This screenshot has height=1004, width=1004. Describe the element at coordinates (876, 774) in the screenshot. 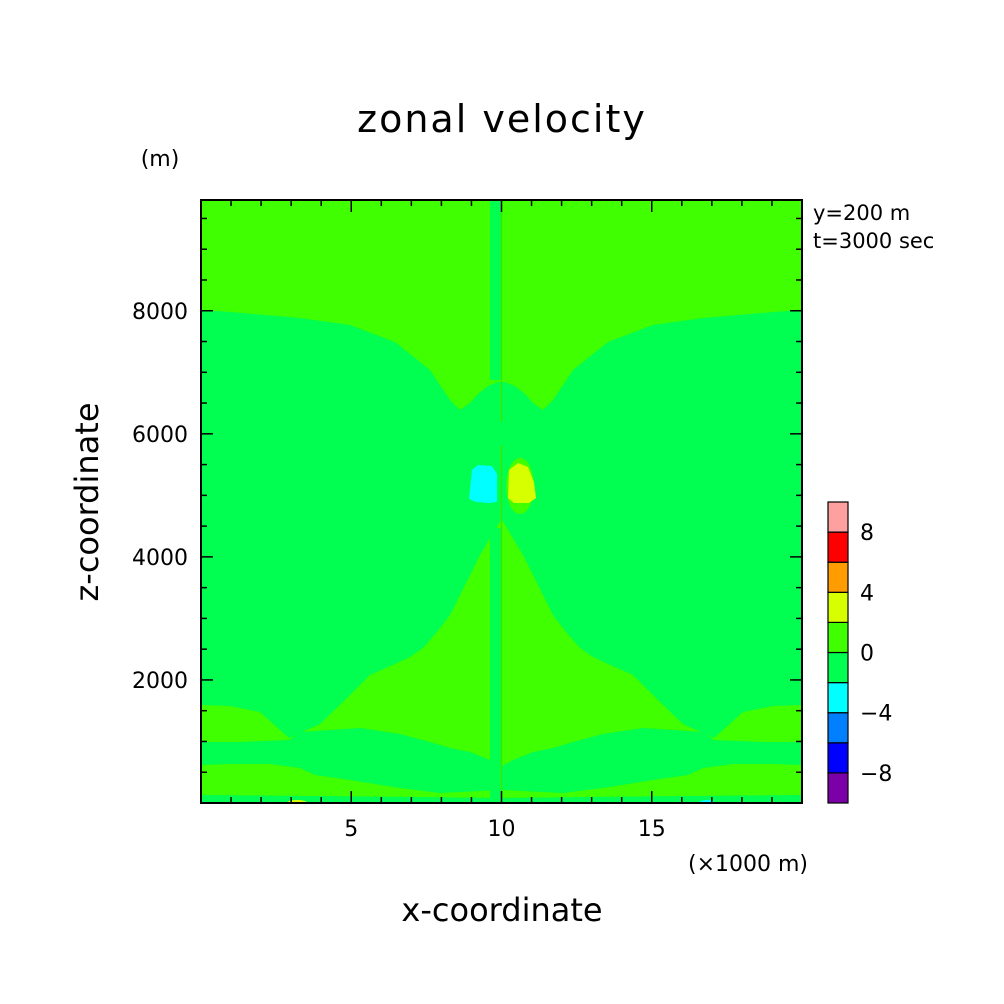

I see `colorbar-label: −8` at that location.